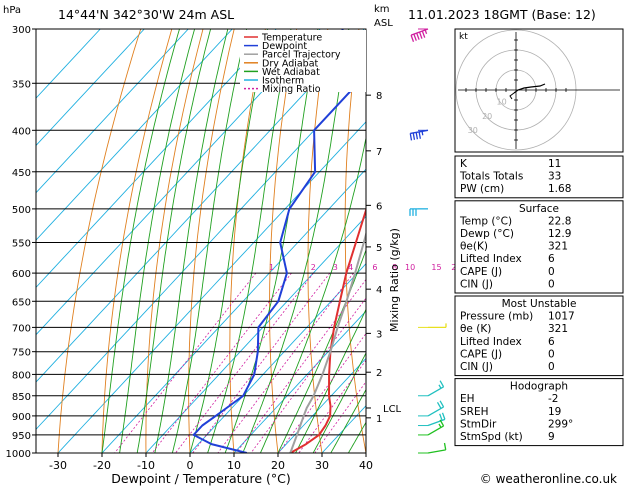 This screenshot has height=486, width=629. I want to click on table-row-value: 12.9, so click(559, 234).